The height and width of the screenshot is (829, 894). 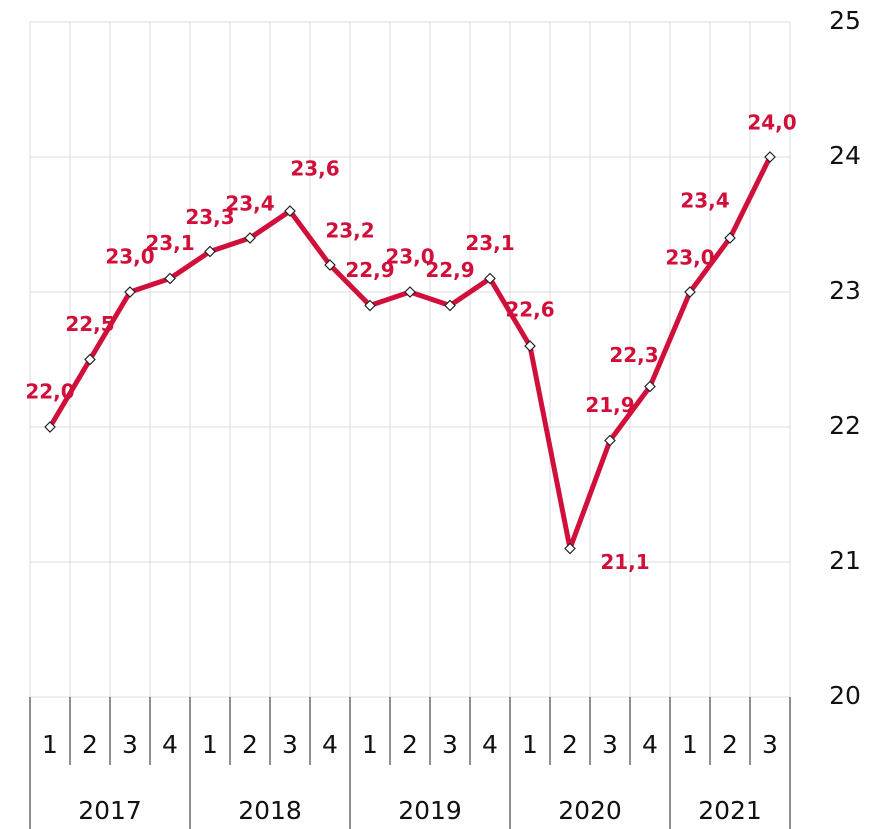 What do you see at coordinates (270, 810) in the screenshot?
I see `x-group-label: 2018` at bounding box center [270, 810].